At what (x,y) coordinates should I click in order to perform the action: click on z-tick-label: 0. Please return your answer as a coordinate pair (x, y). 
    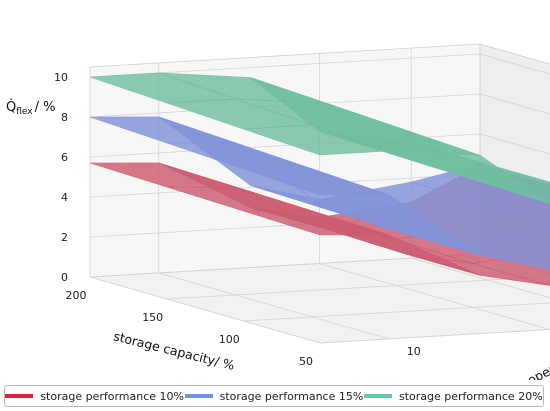
    Looking at the image, I should click on (64, 277).